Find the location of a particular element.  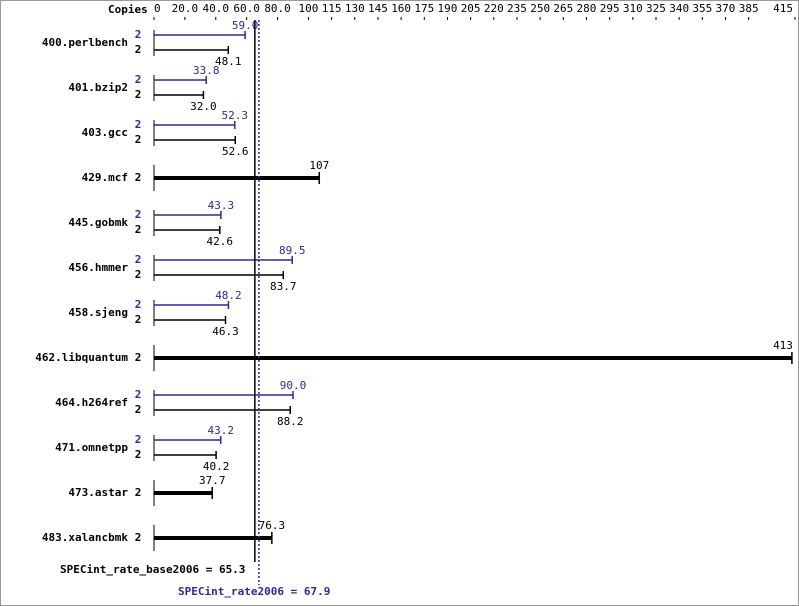

category-label: 456.hmmer is located at coordinates (98, 267).